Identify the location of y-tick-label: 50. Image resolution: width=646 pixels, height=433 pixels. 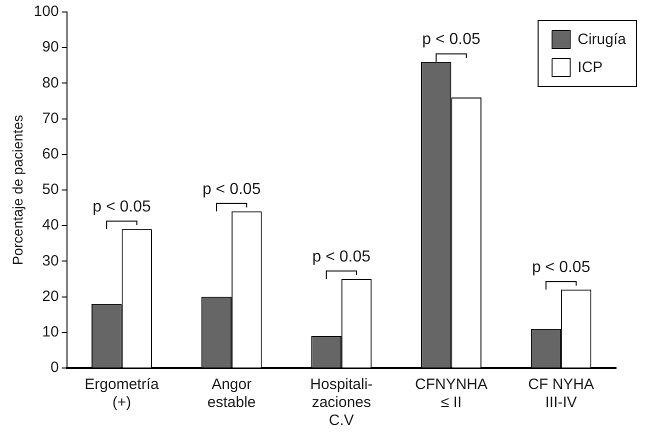
(50, 189).